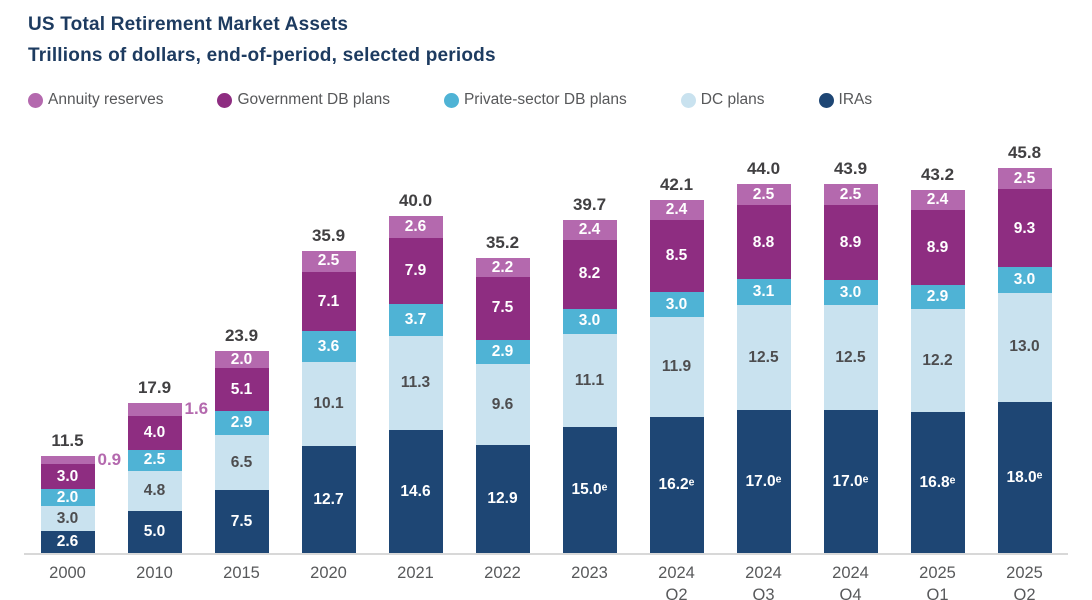 Image resolution: width=1092 pixels, height=600 pixels. Describe the element at coordinates (763, 292) in the screenshot. I see `bar-segment-label: 3.1` at that location.